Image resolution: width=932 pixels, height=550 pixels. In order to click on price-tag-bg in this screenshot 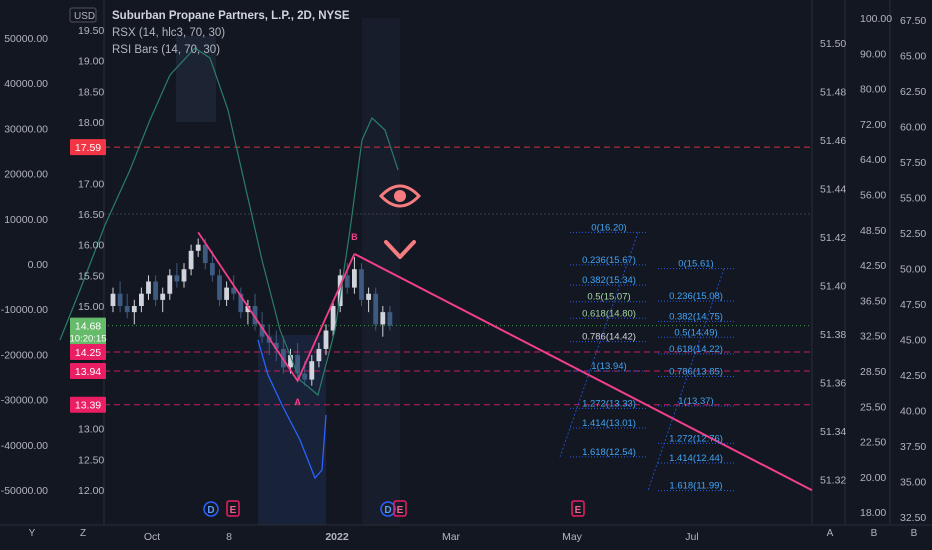, I will do `click(88, 147)`.